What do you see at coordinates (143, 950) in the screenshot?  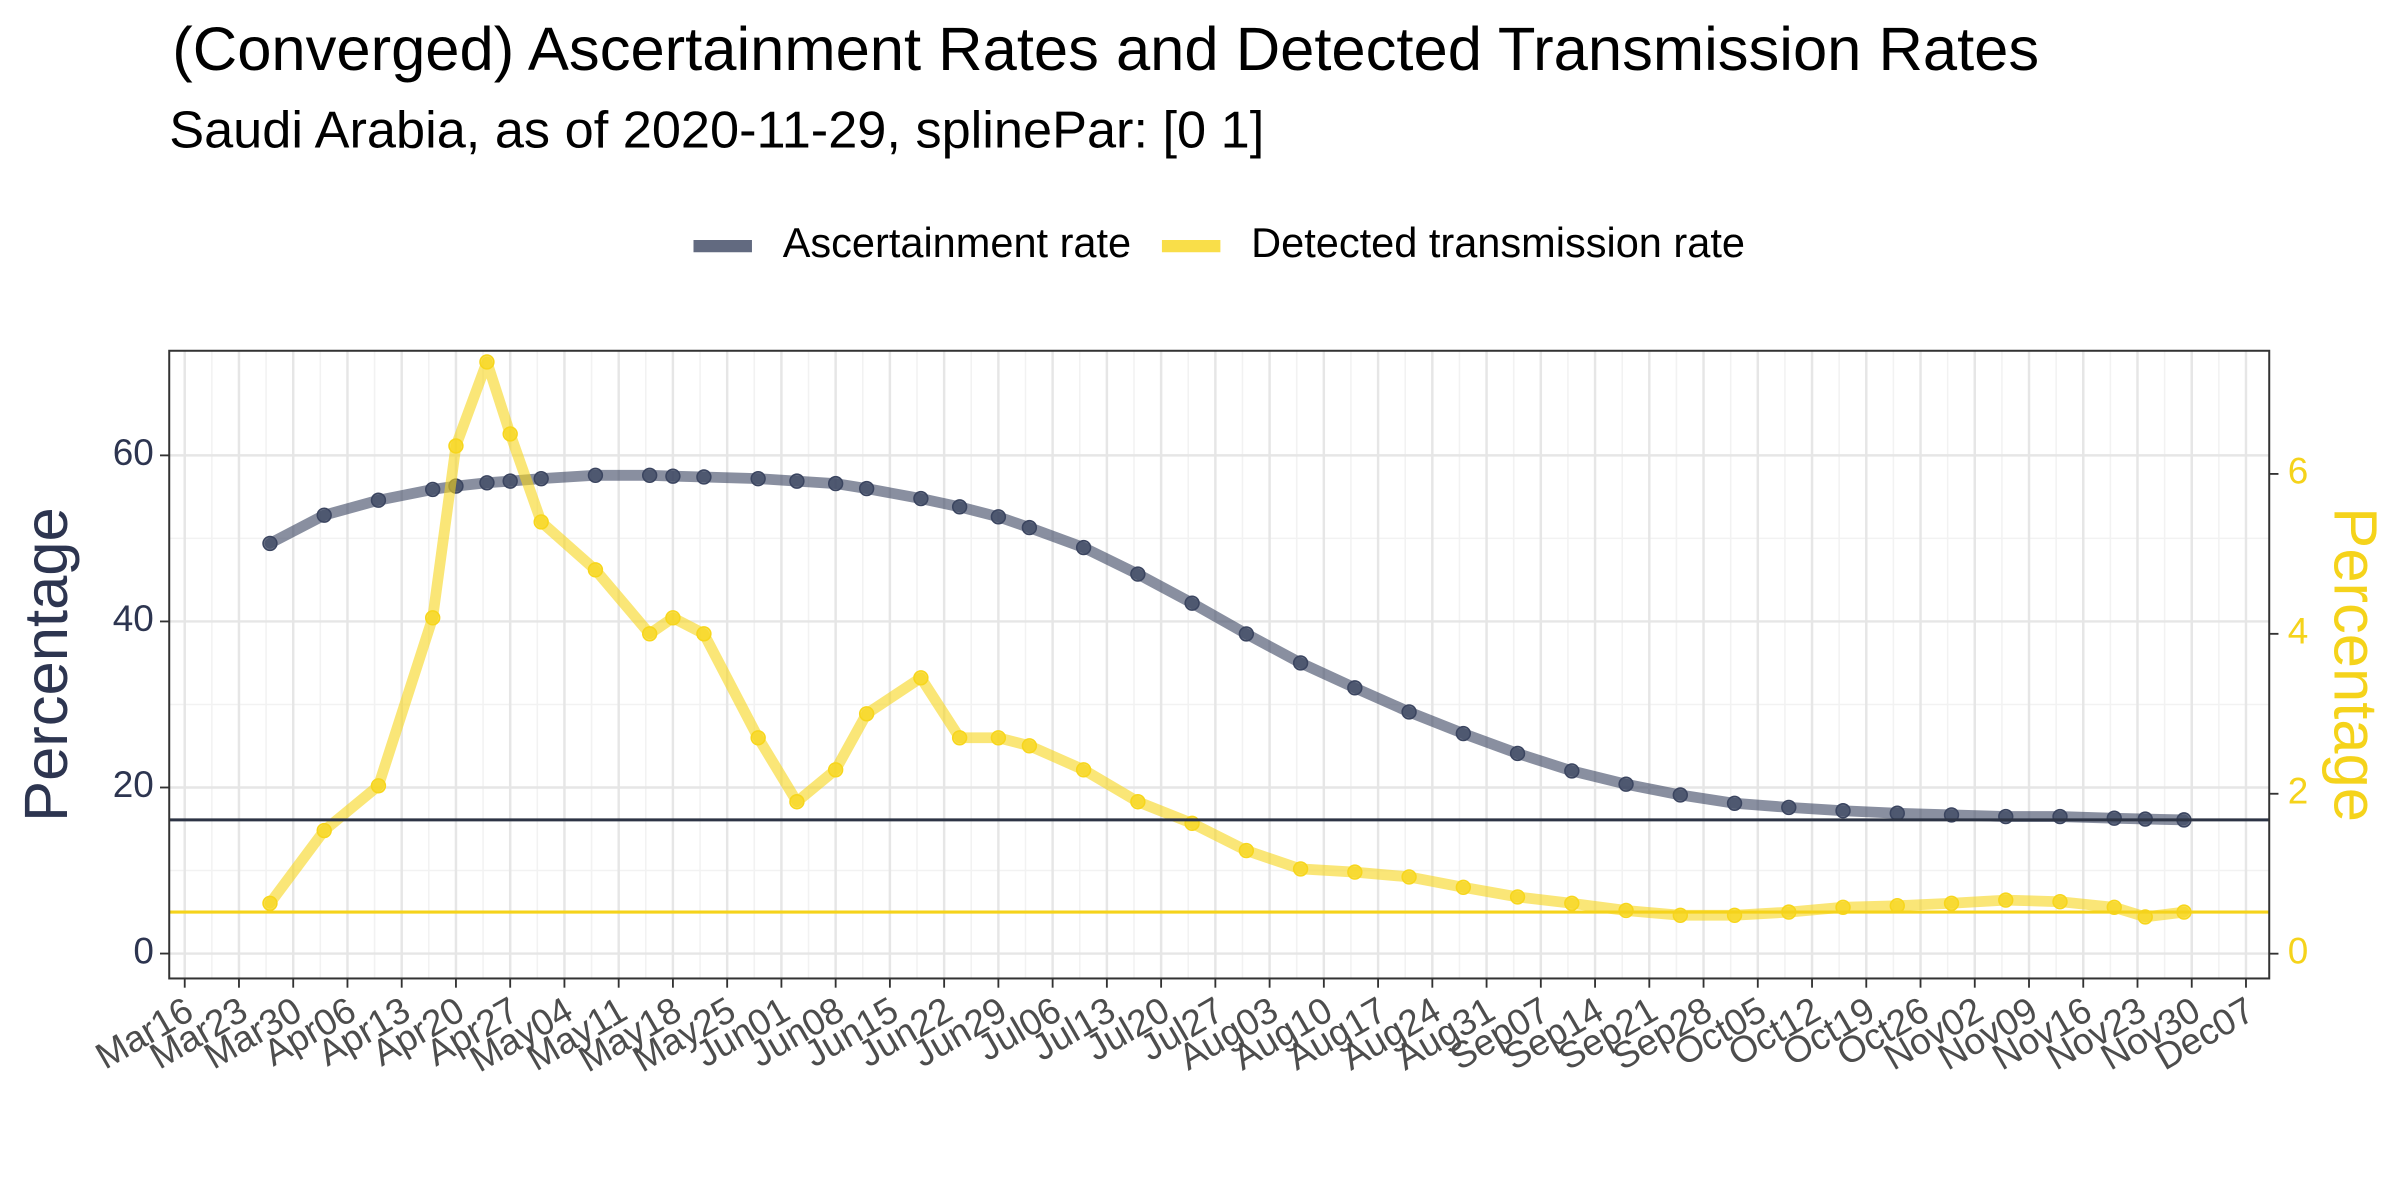 I see `y-tick-label: 0` at bounding box center [143, 950].